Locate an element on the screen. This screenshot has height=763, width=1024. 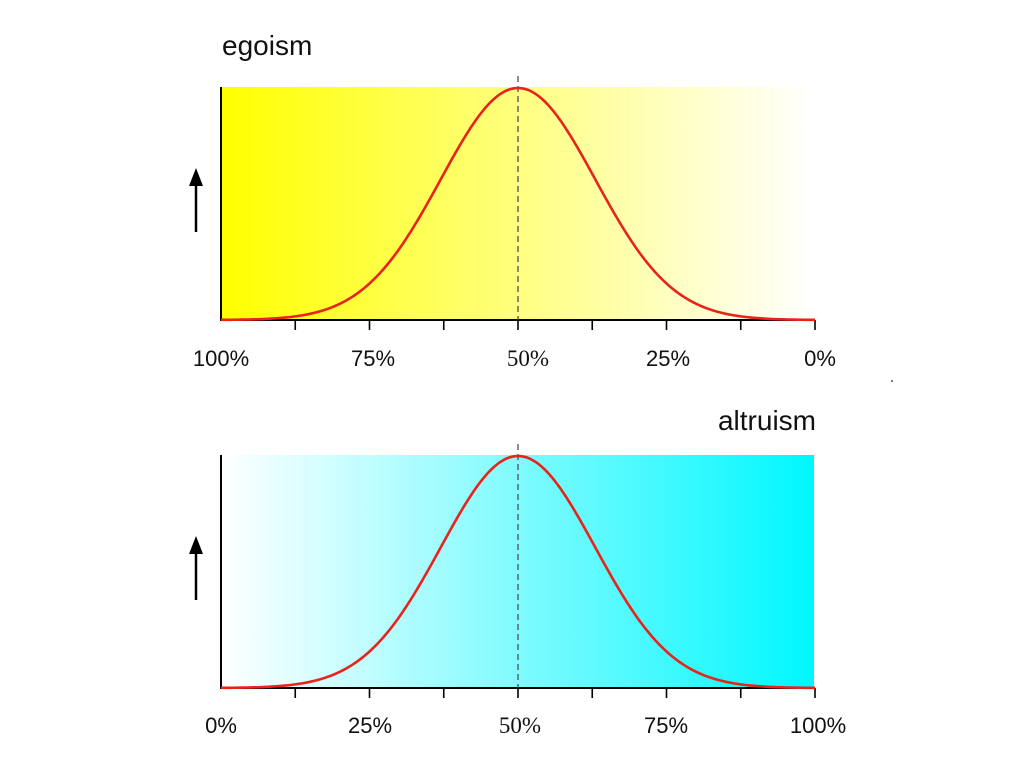
altruism-axis-indicator is located at coordinates (196, 568).